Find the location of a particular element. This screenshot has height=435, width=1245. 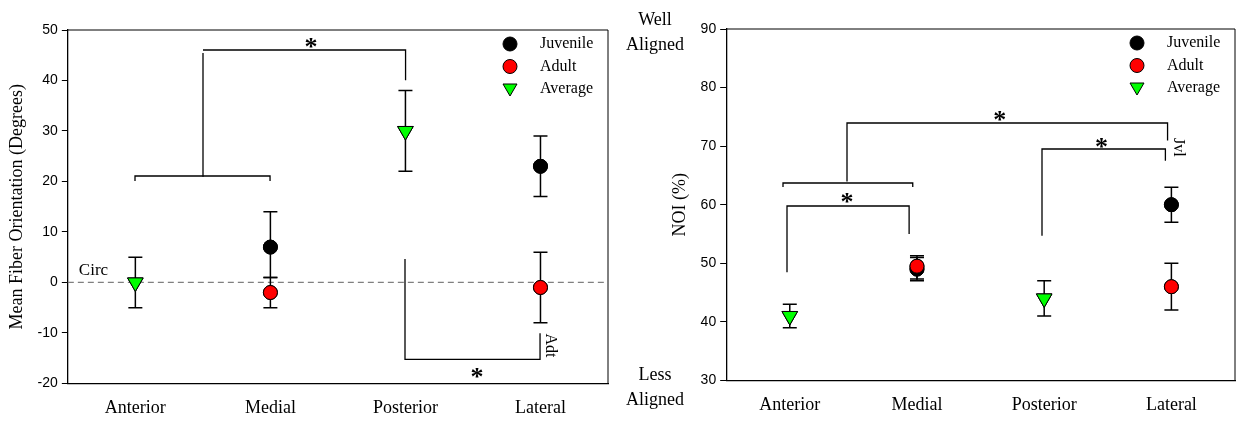

y-tick-label: 70 is located at coordinates (708, 144).